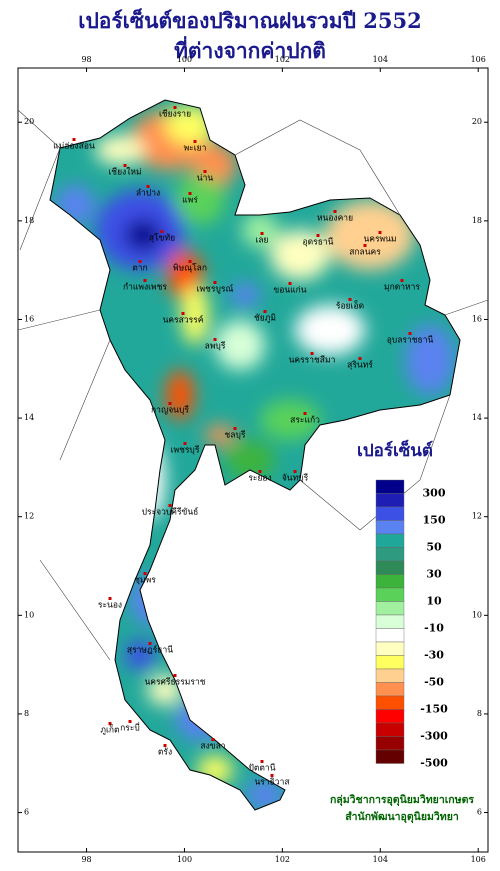 This screenshot has width=500, height=871. Describe the element at coordinates (350, 306) in the screenshot. I see `place-label: ร้อยเอ็ด` at that location.